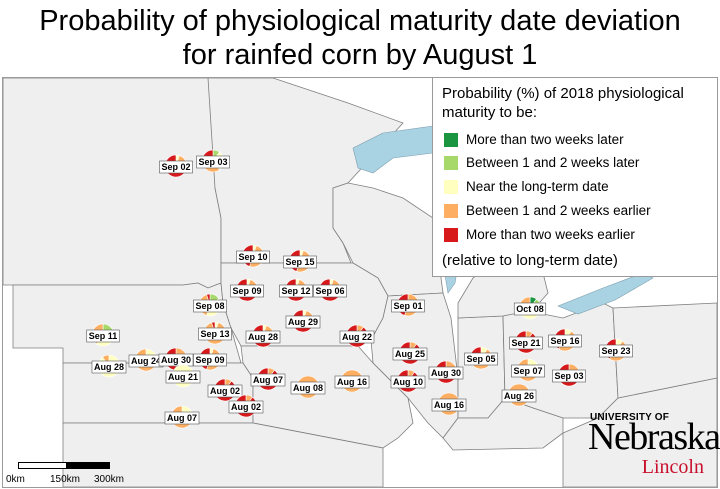 The width and height of the screenshot is (720, 489). I want to click on site-marker: Aug 26, so click(519, 395).